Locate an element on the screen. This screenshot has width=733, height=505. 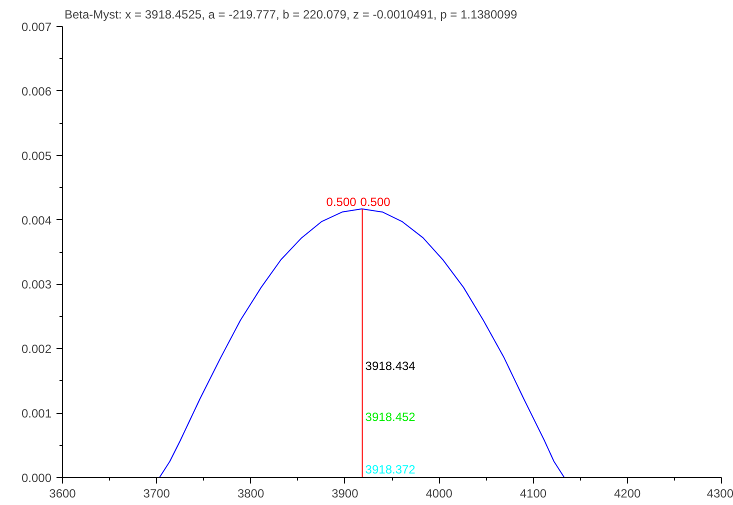
x-tick-label: 3900 is located at coordinates (345, 493).